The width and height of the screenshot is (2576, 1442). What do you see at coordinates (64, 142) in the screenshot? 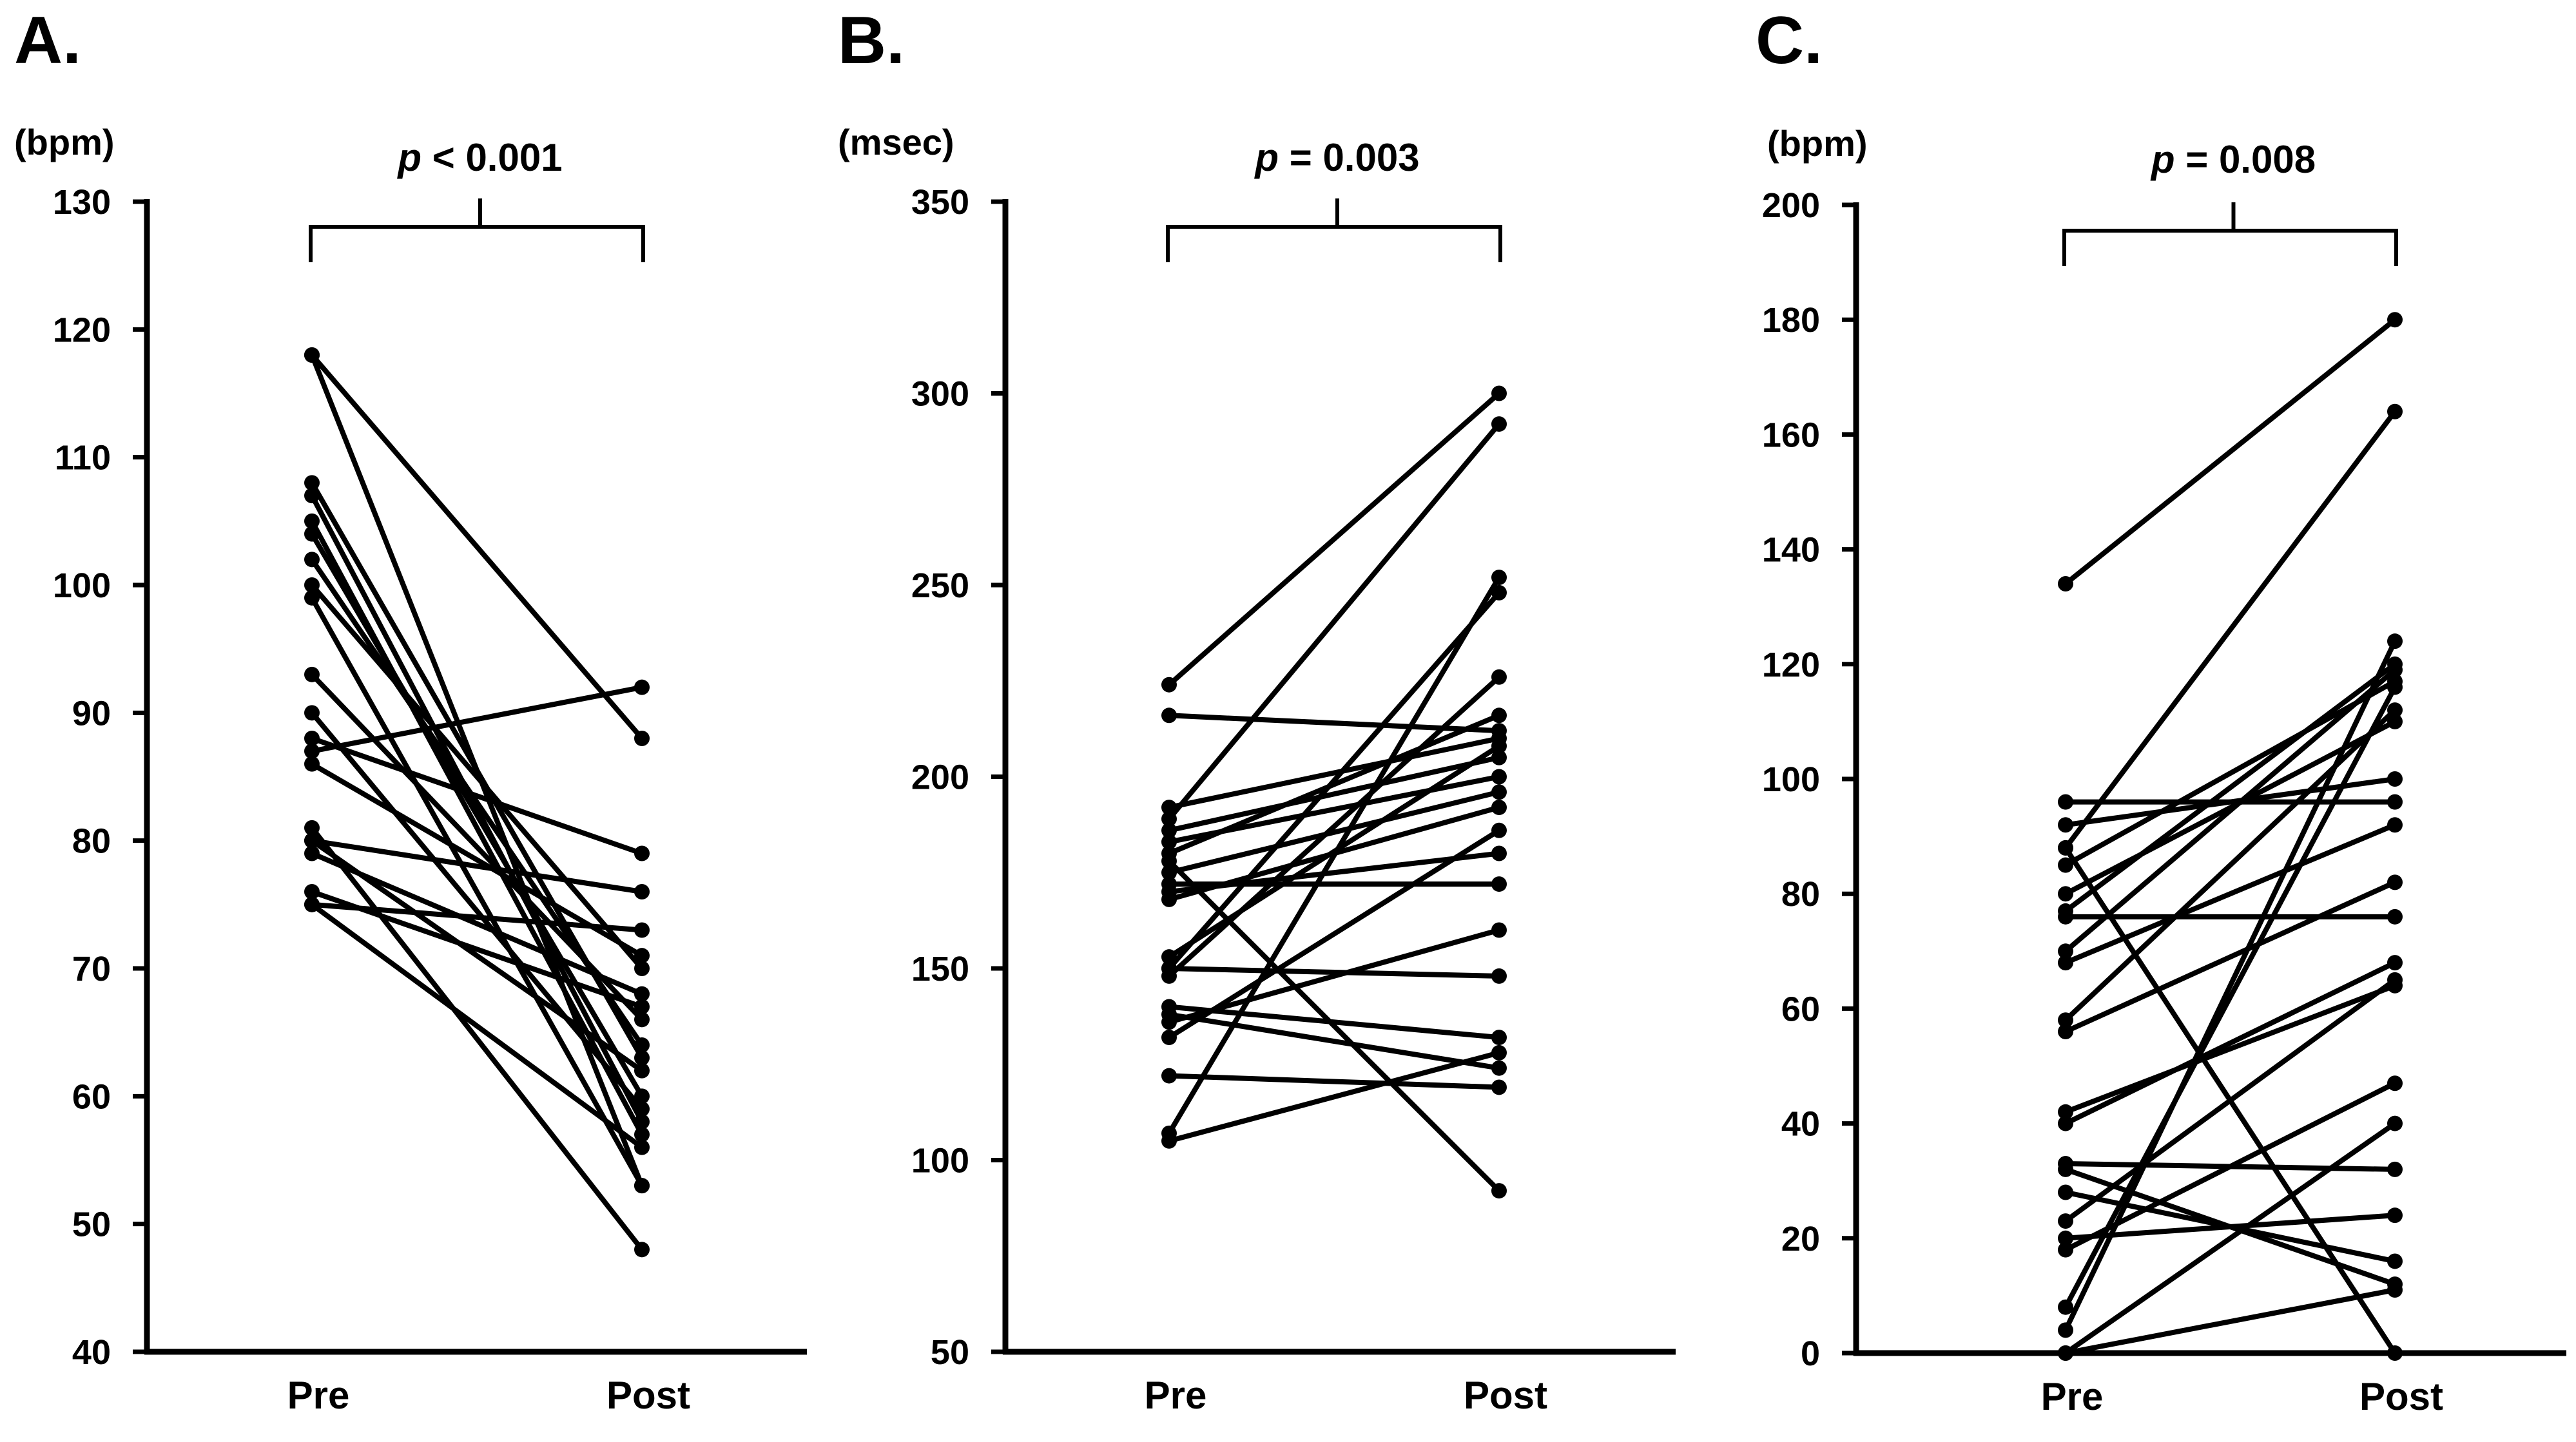
I see `y-axis-label: (bpm)` at bounding box center [64, 142].